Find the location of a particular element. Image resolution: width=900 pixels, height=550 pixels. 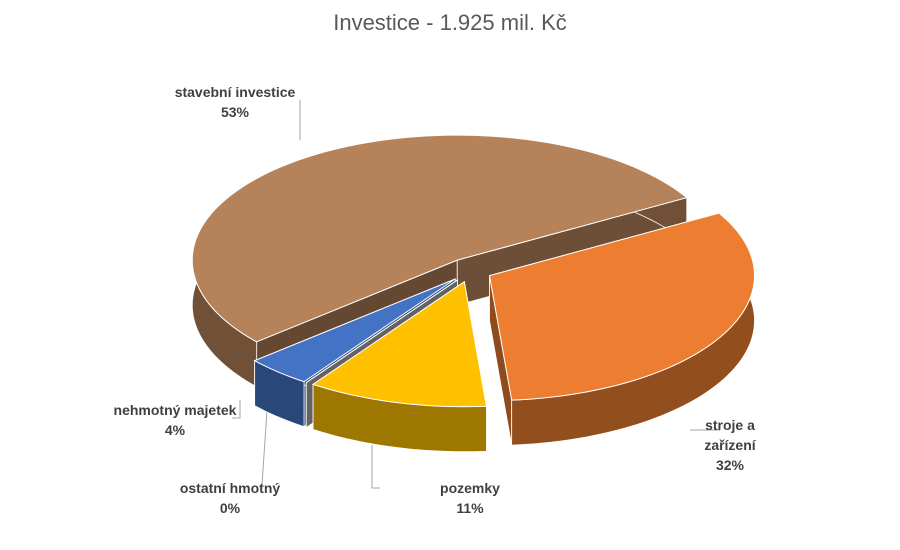

data-label: stroje a zařízení 32% is located at coordinates (730, 445).